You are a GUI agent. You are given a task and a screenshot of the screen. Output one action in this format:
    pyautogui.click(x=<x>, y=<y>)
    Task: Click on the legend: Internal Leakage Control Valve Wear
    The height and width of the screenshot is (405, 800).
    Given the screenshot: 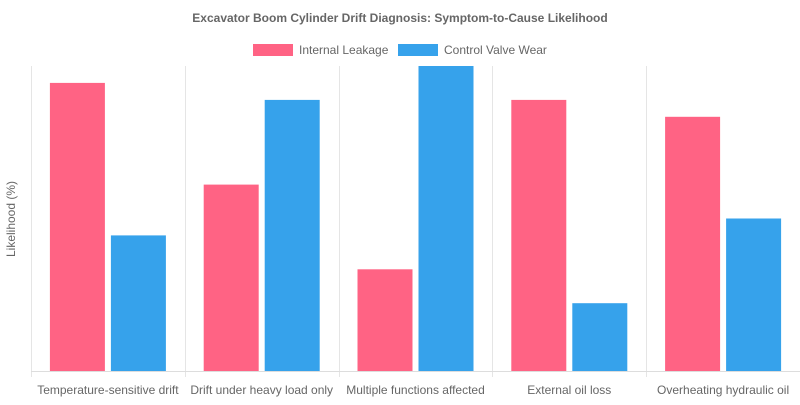 What is the action you would take?
    pyautogui.click(x=400, y=50)
    